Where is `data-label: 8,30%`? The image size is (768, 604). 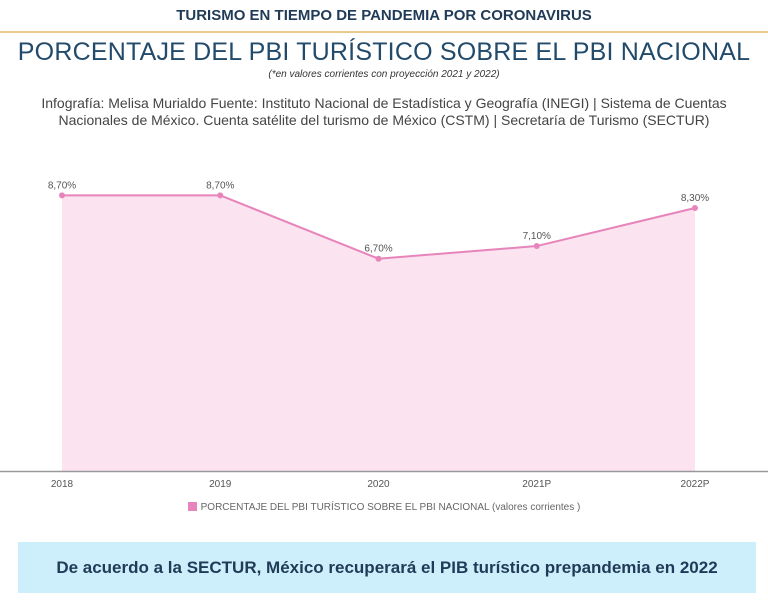
data-label: 8,30% is located at coordinates (695, 198).